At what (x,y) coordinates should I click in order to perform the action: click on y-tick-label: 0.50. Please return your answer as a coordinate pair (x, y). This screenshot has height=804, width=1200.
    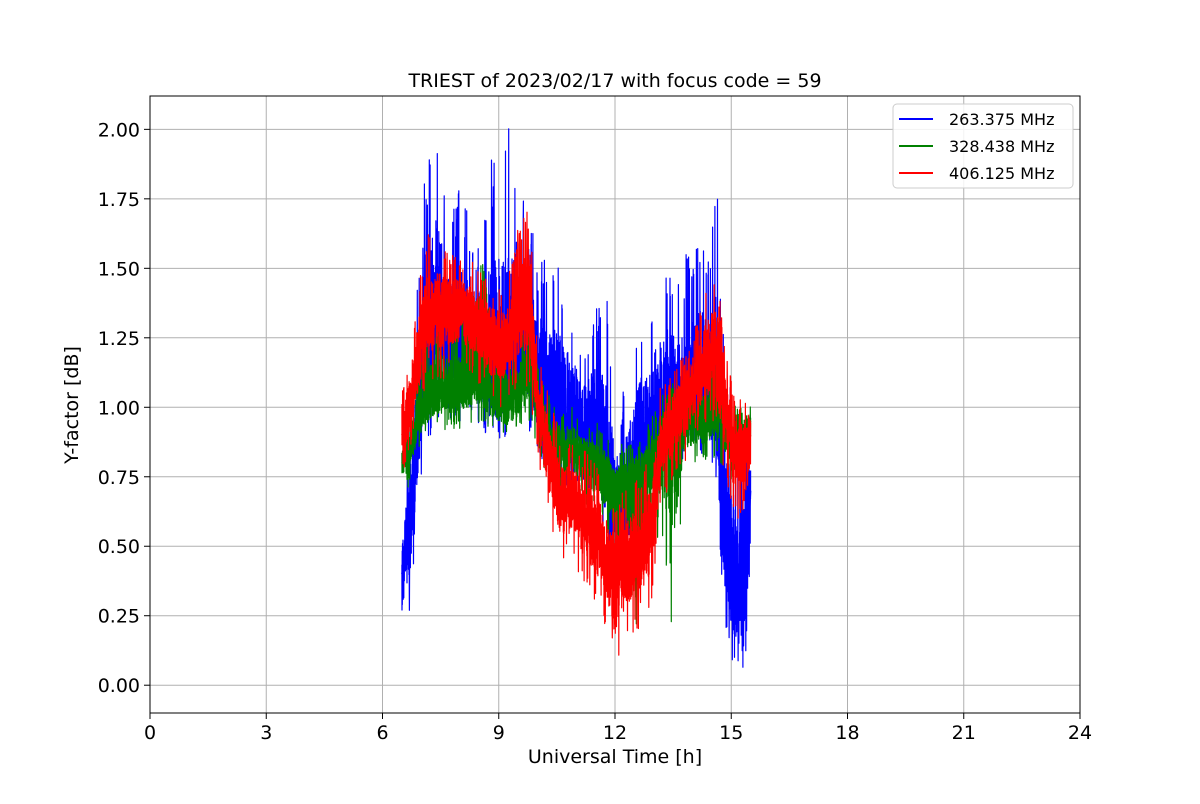
    Looking at the image, I should click on (119, 547).